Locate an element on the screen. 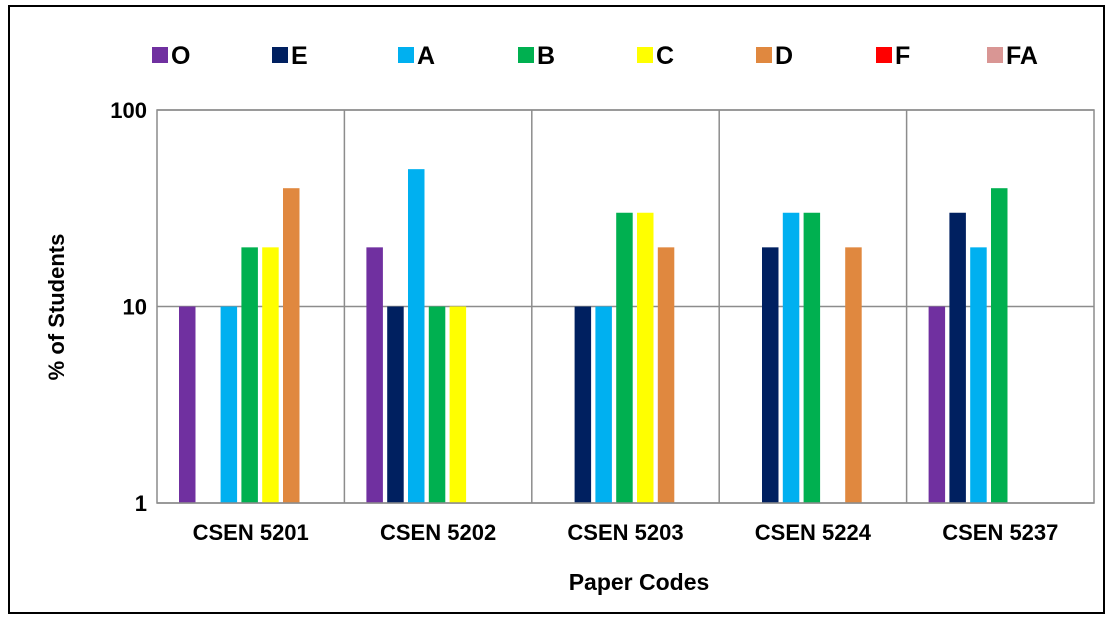  legend-label-c: C is located at coordinates (665, 56).